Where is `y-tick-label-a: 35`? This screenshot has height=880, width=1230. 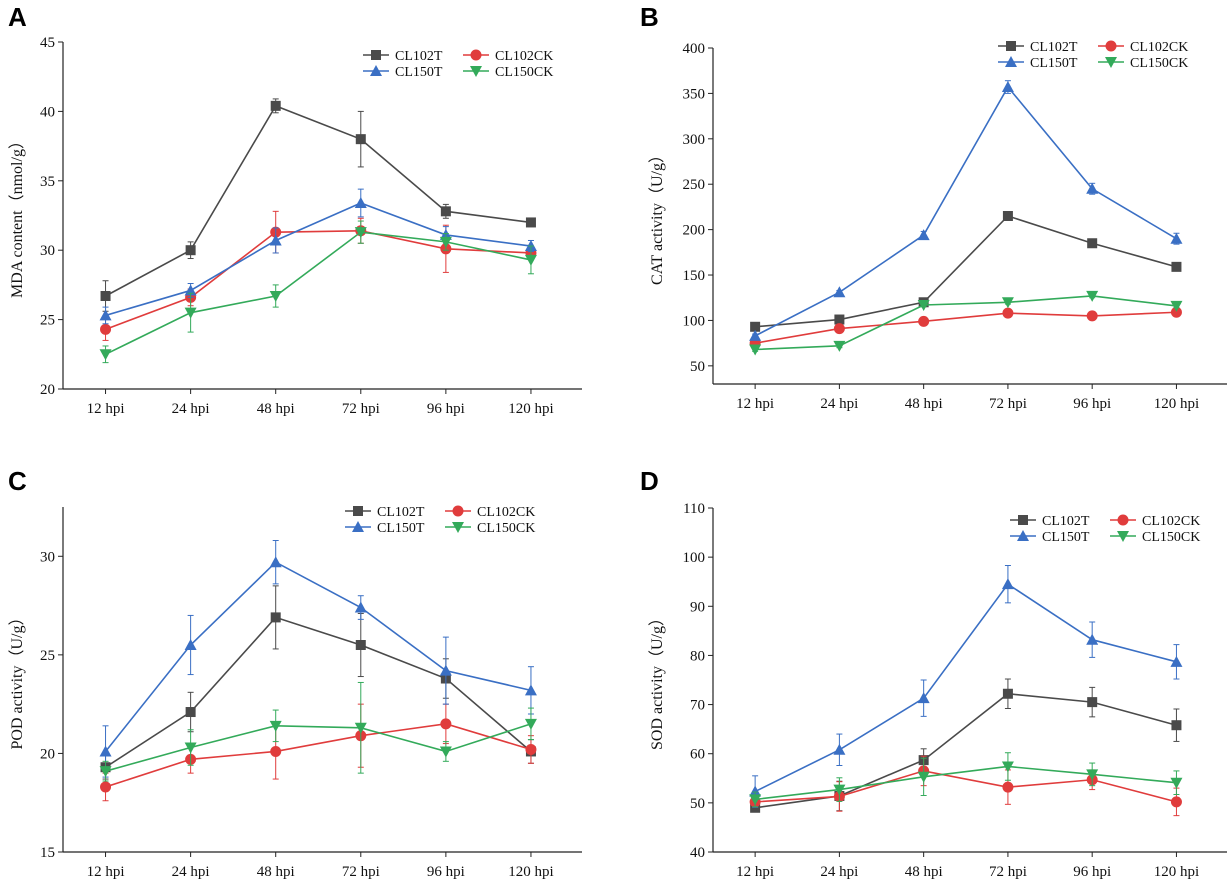
y-tick-label-a: 35 is located at coordinates (47, 182).